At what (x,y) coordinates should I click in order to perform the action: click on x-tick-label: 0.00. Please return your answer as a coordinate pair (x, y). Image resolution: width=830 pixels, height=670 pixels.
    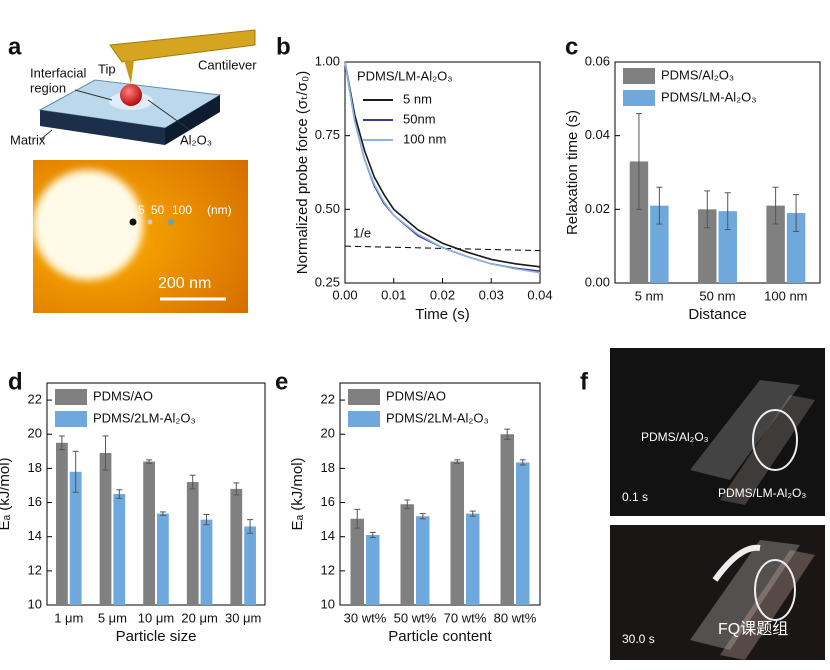
    Looking at the image, I should click on (344, 294).